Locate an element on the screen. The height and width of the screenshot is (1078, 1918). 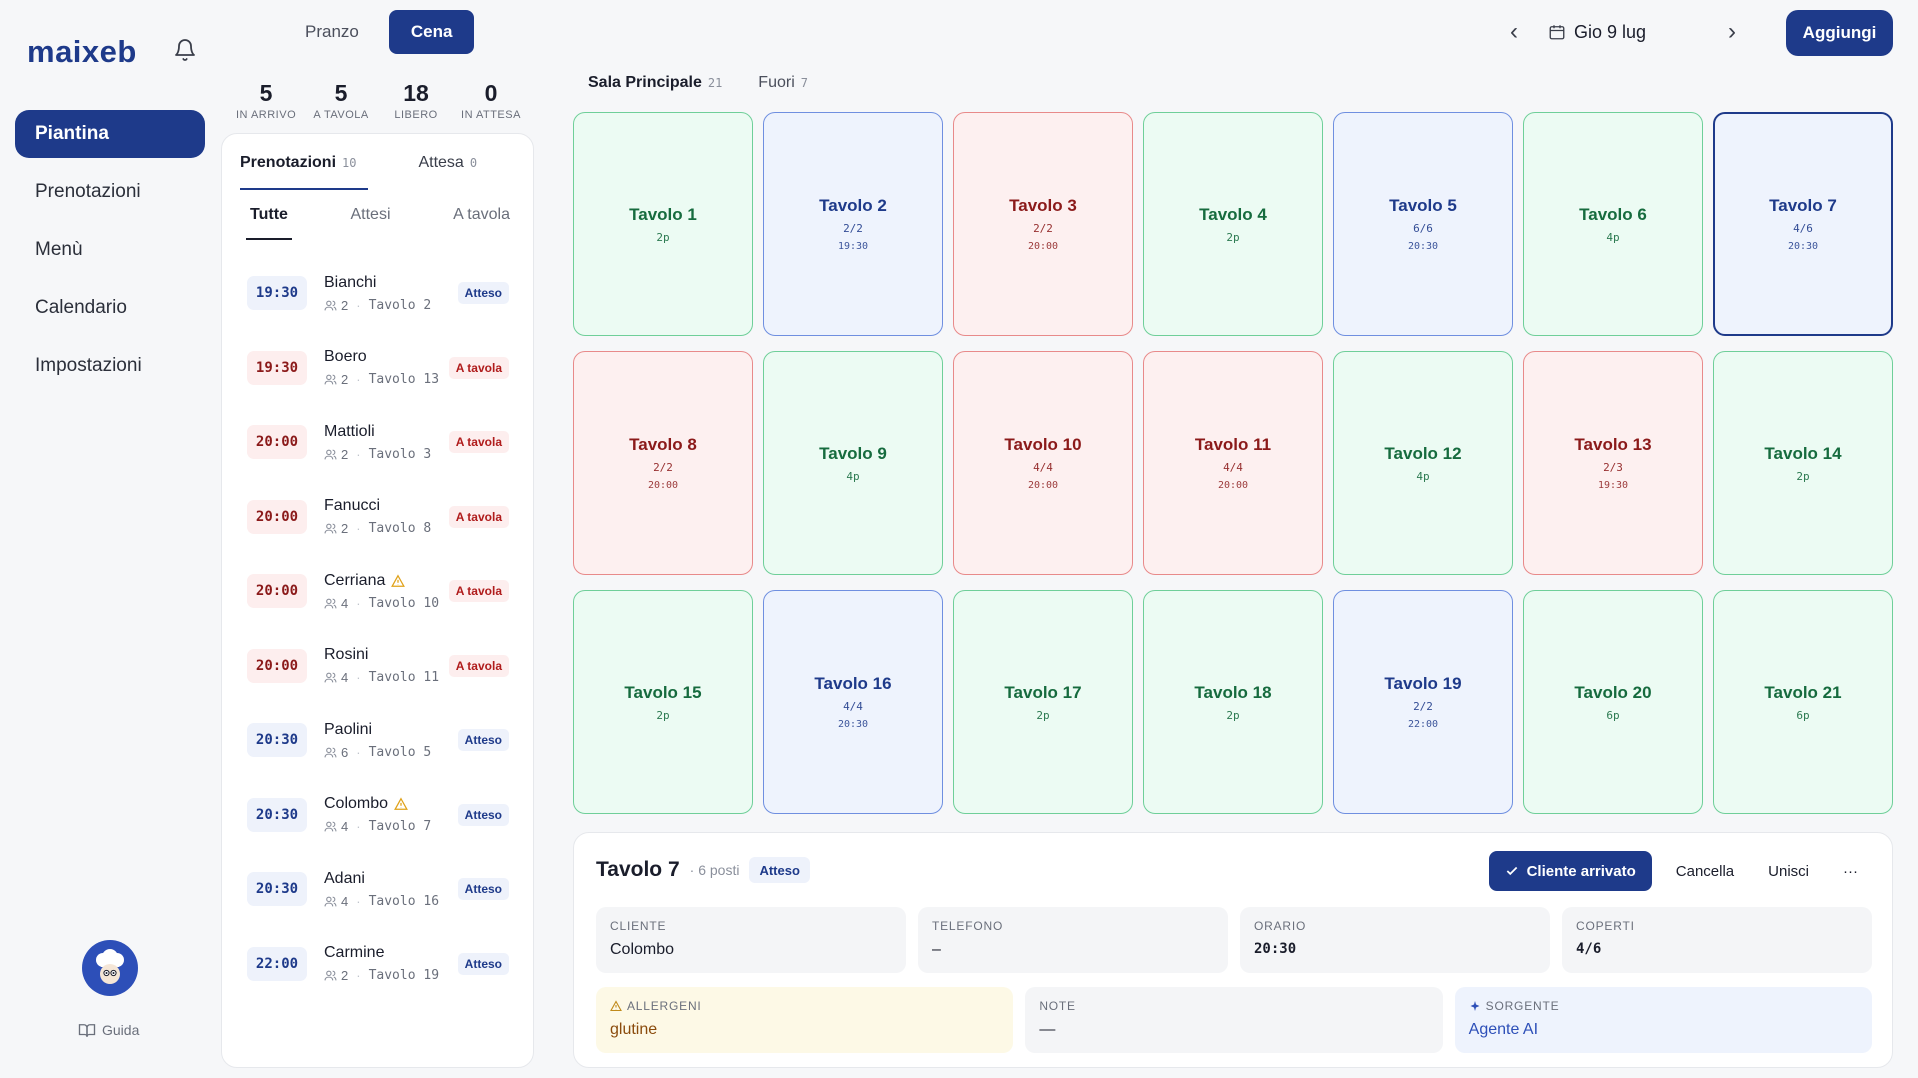
table-name: Tavolo 1 is located at coordinates (663, 214).